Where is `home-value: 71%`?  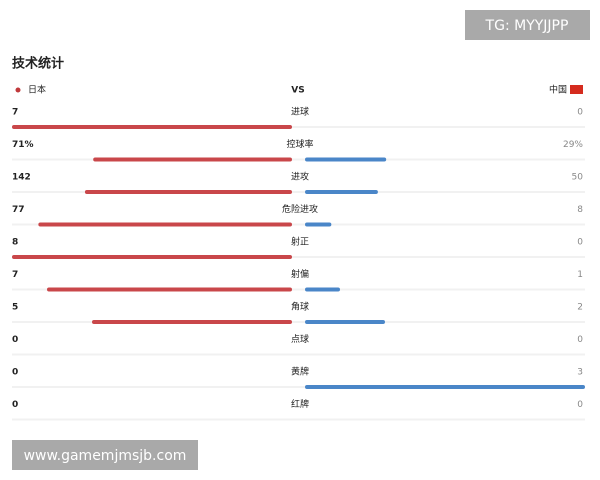 home-value: 71% is located at coordinates (23, 145).